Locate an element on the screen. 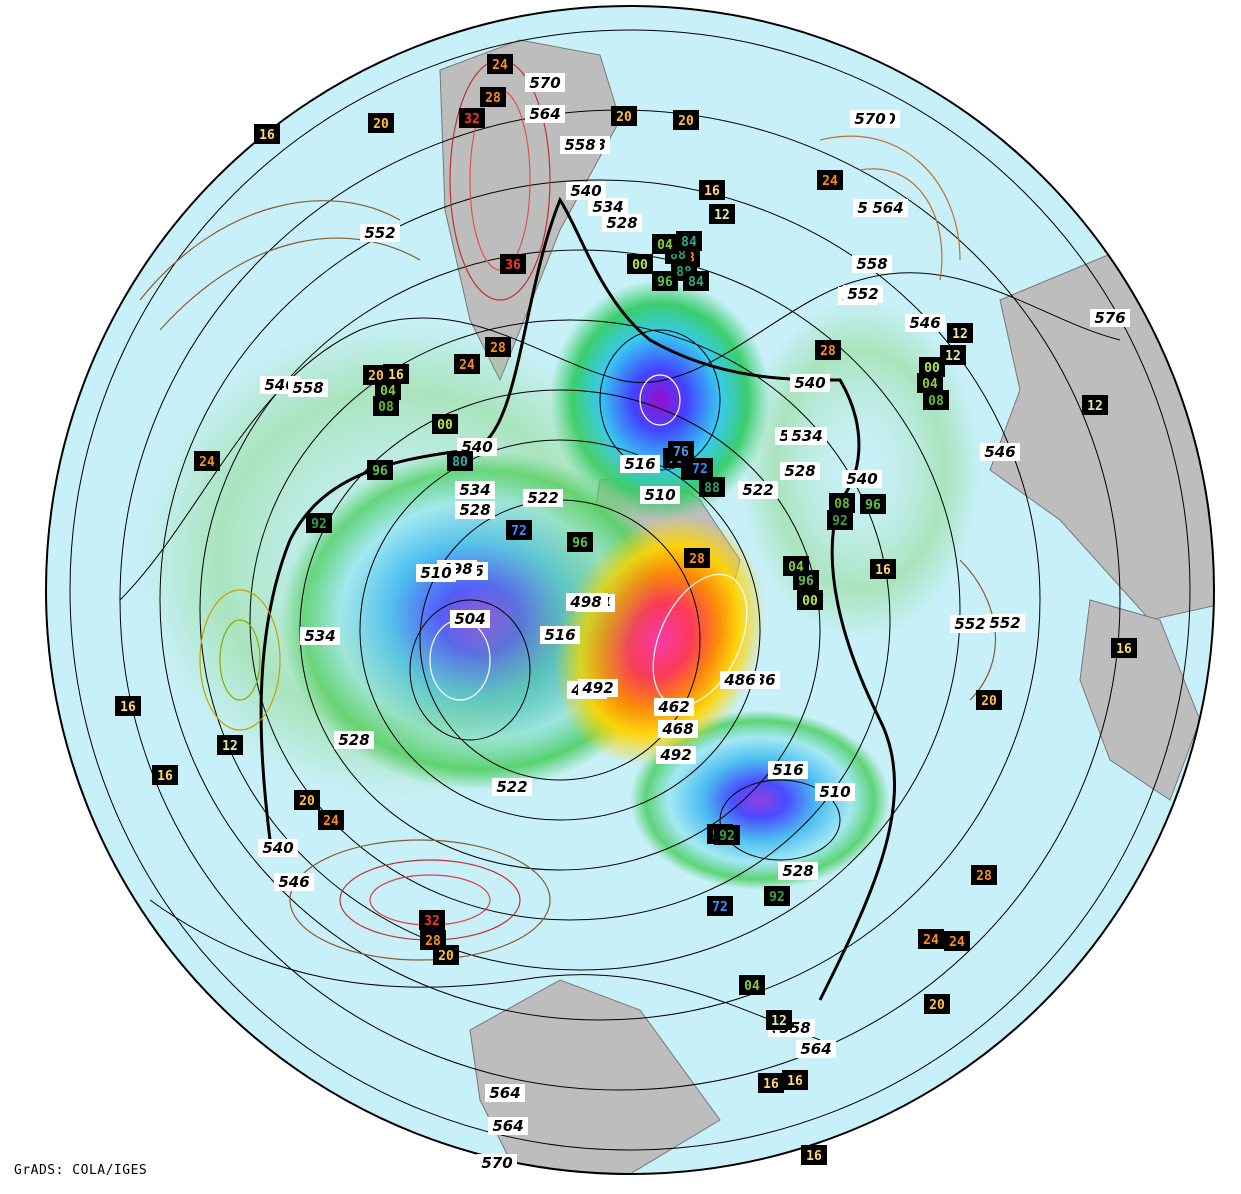  temp-label-76: 76 is located at coordinates (681, 451).